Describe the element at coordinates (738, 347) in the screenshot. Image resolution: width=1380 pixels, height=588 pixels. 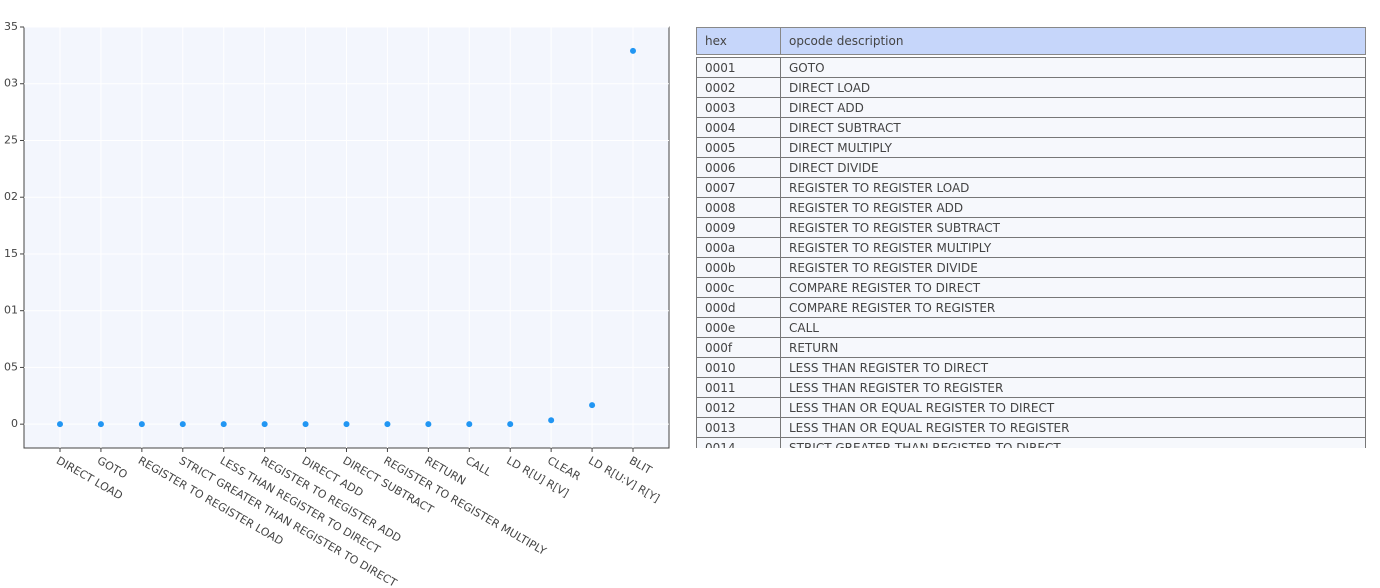
I see `table-cell: 000f` at that location.